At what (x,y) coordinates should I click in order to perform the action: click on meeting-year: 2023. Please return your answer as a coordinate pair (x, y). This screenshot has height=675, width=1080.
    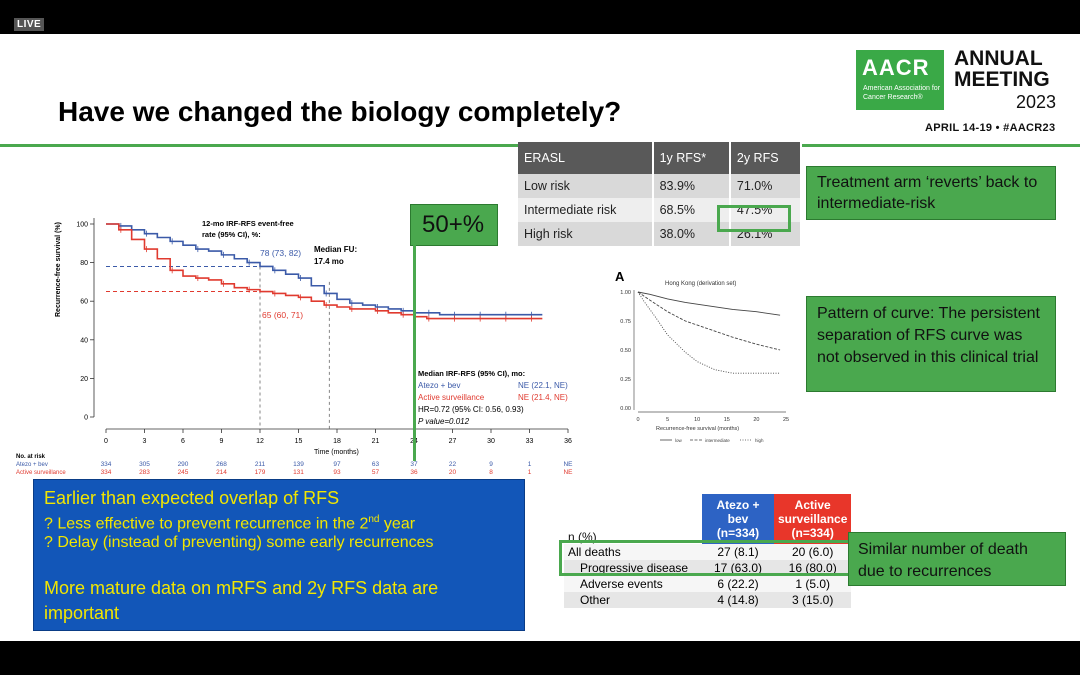
    Looking at the image, I should click on (1036, 102).